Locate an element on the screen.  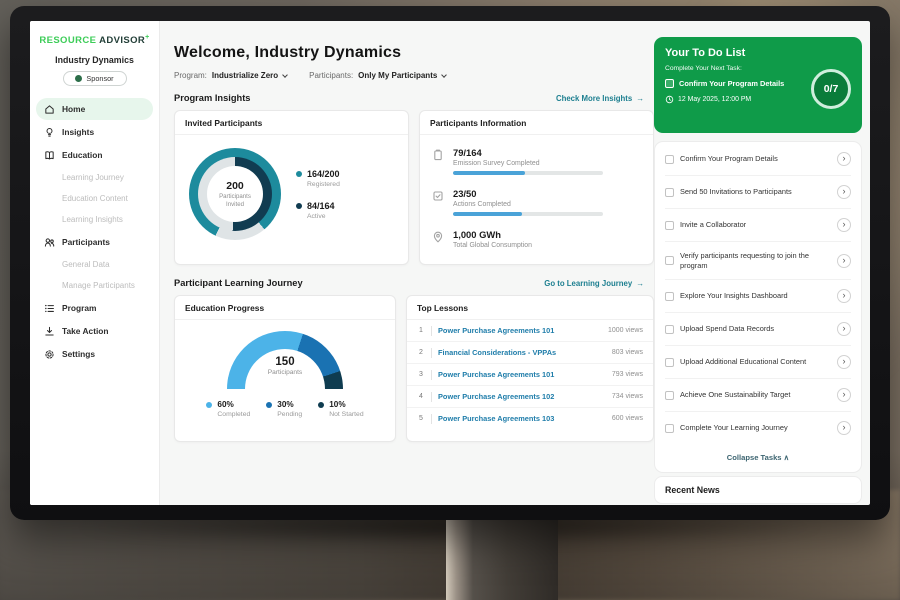
invited-card-title: Invited Participants is located at coordinates (291, 123).